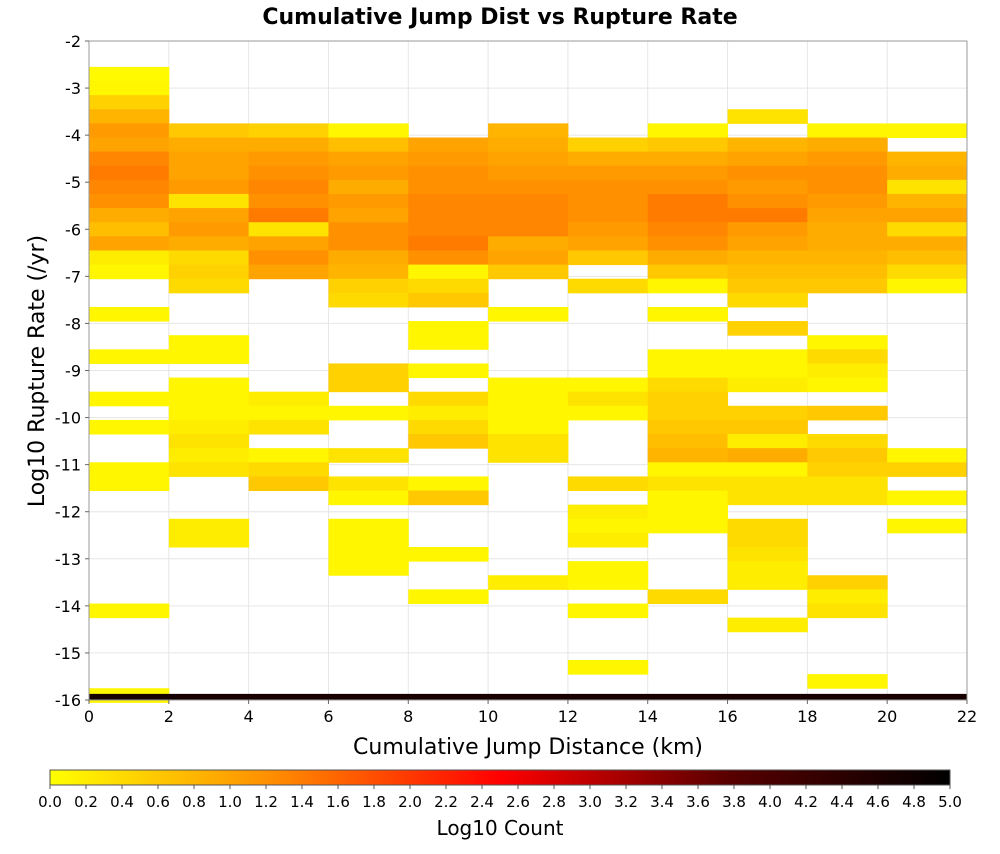 This screenshot has height=854, width=1000. Describe the element at coordinates (68, 700) in the screenshot. I see `y-tick-label: -16` at that location.